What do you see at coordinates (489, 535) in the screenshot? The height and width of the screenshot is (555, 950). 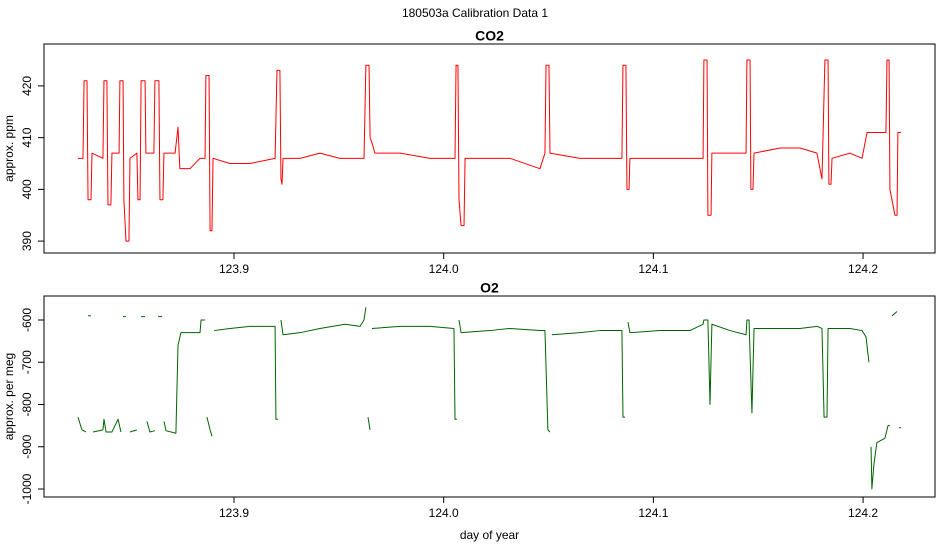 I see `x-axis-label: day of year` at bounding box center [489, 535].